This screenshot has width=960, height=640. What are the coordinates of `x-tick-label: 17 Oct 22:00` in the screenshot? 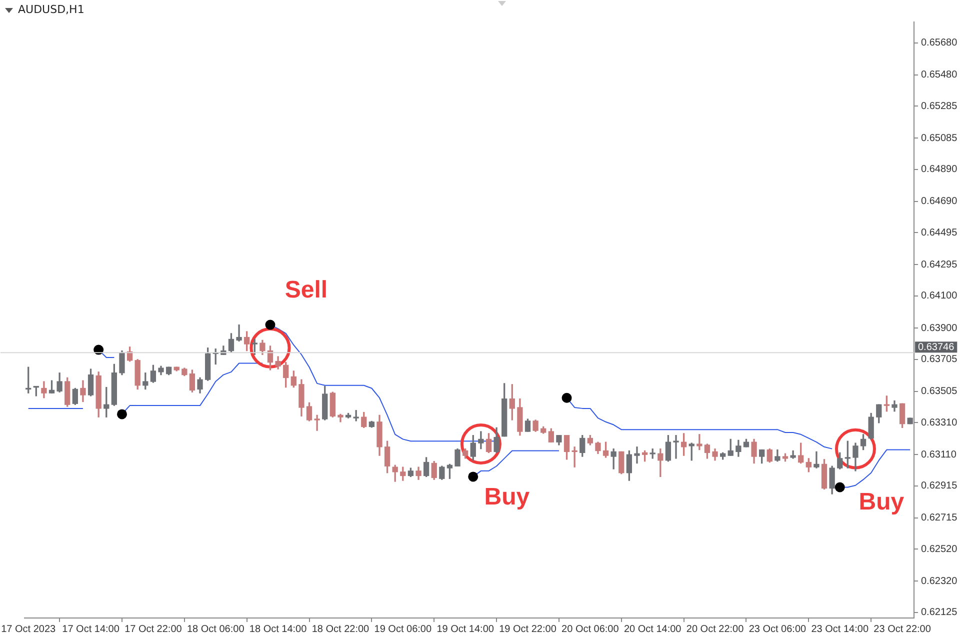 It's located at (153, 629).